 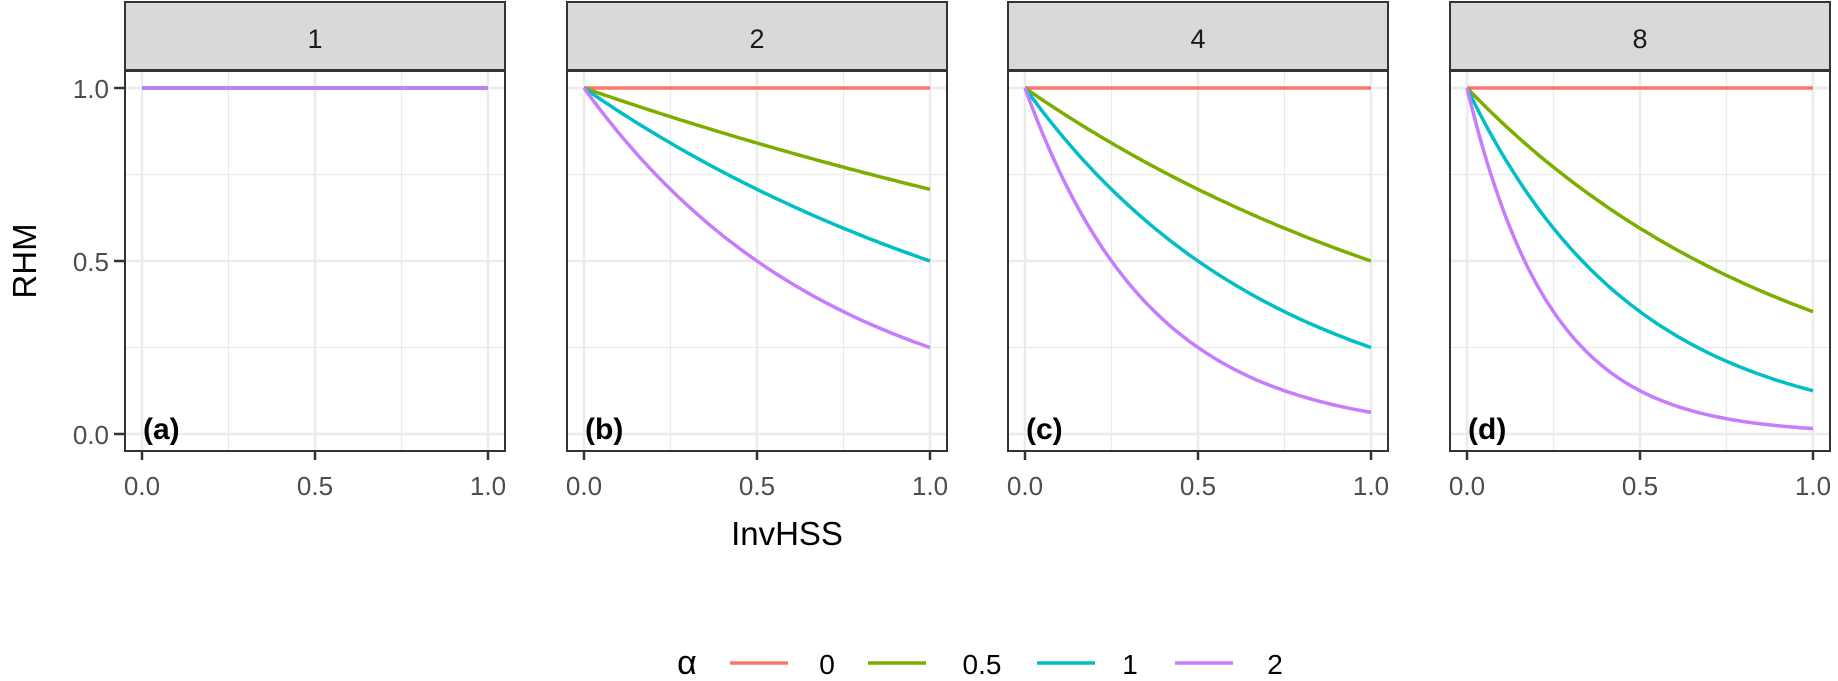 I want to click on legend: α 0 0.5 1 2, so click(x=980, y=662).